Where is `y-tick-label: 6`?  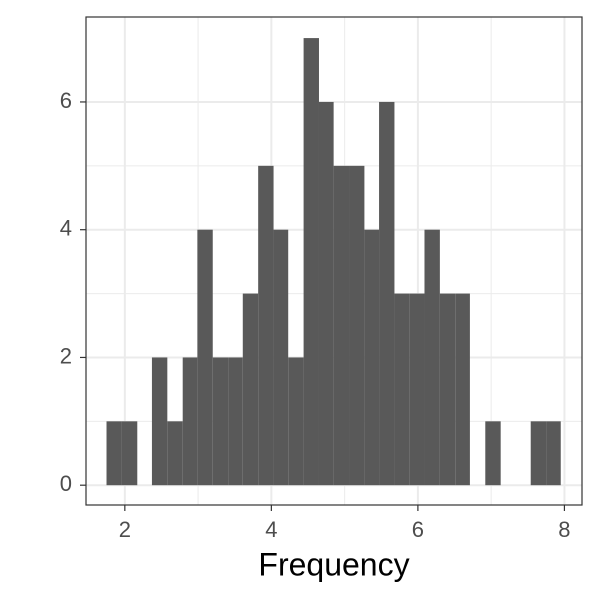
y-tick-label: 6 is located at coordinates (66, 100).